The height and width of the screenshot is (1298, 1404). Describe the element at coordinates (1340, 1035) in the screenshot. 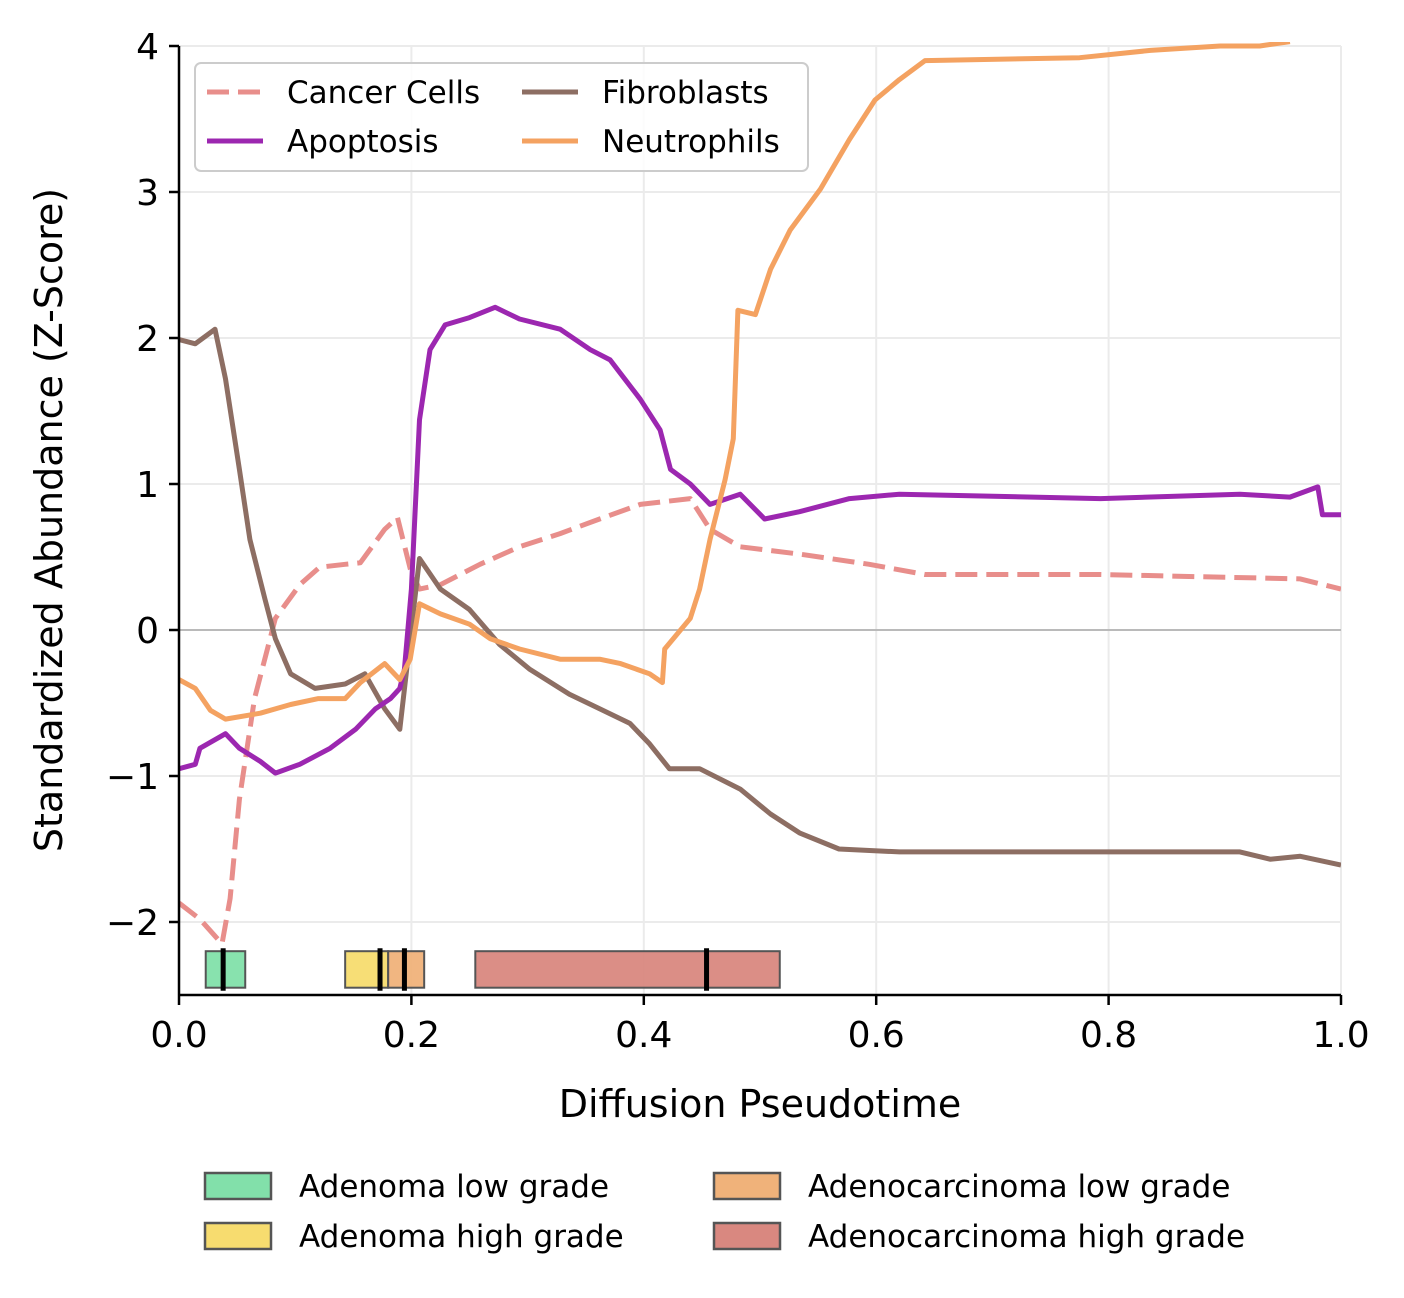

I see `x-tick-label: 1.0` at that location.